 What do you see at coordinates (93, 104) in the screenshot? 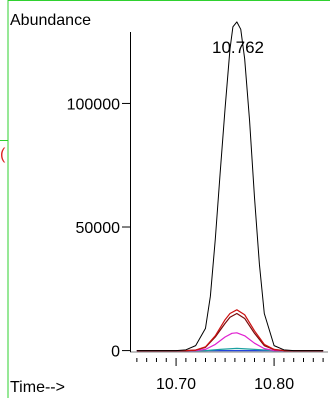
I see `y-tick-label: 100000` at bounding box center [93, 104].